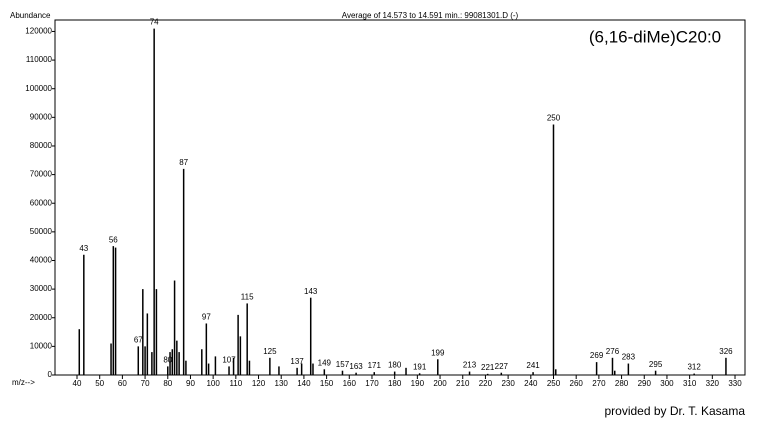 The image size is (780, 436). Describe the element at coordinates (343, 364) in the screenshot. I see `peak-label: 157` at that location.